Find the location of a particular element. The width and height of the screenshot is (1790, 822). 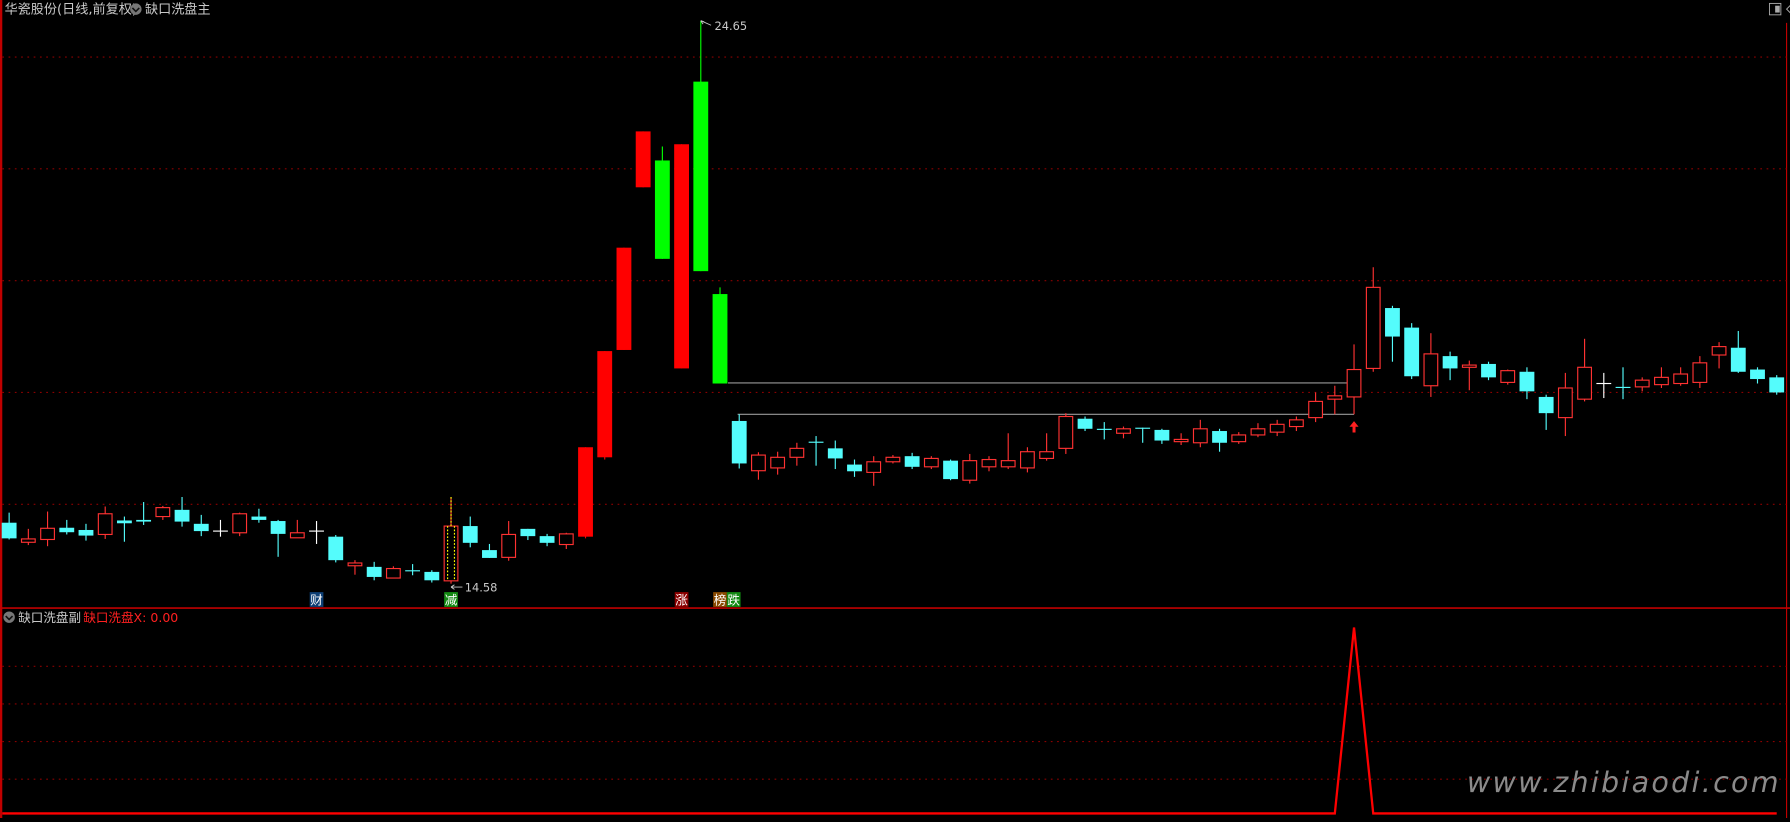

main-indicator-name: 缺口洗盘主 is located at coordinates (178, 9).